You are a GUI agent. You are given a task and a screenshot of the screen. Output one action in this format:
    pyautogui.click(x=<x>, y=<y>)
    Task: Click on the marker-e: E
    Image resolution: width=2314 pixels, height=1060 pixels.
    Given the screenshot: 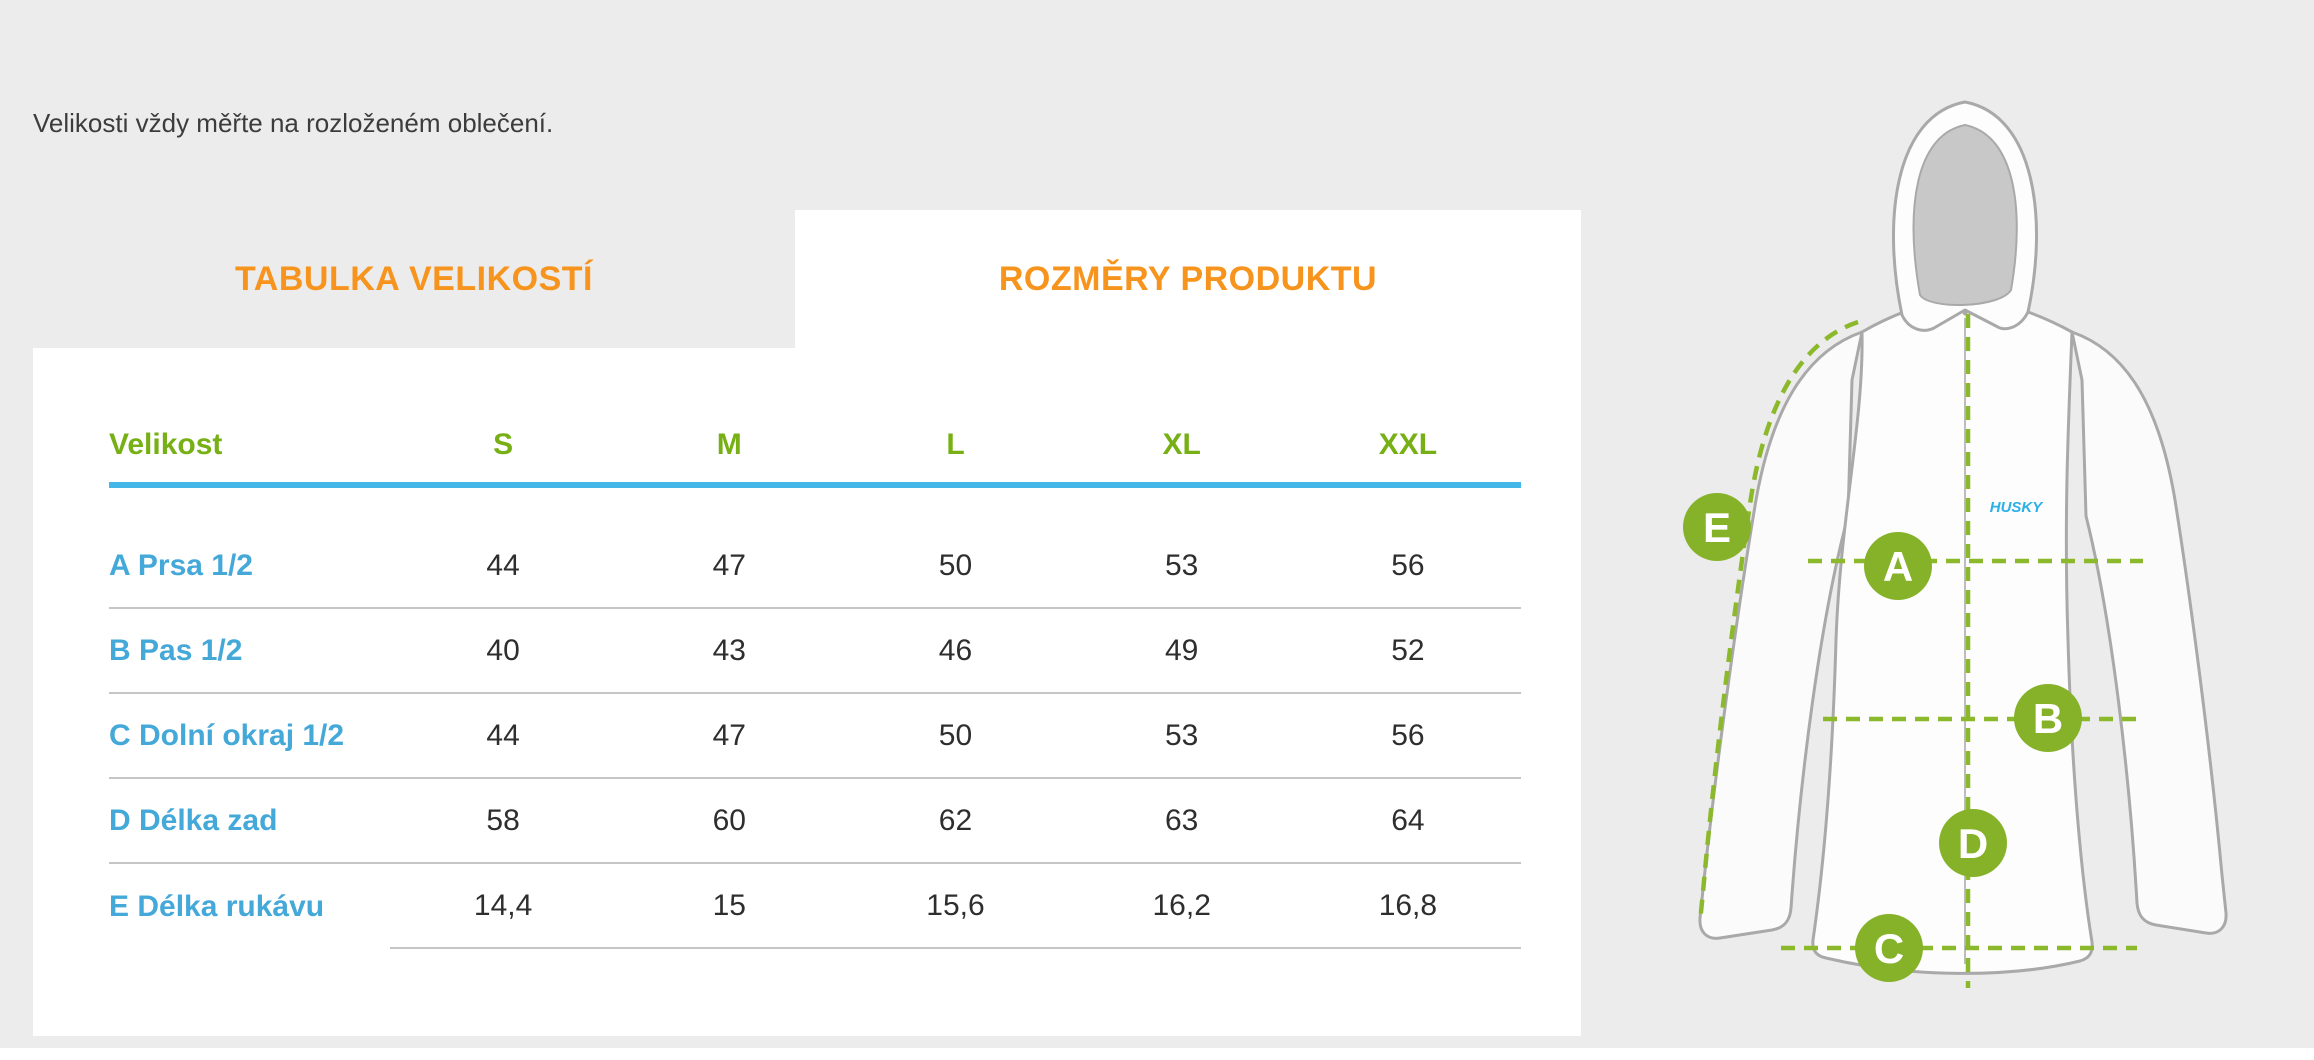 What is the action you would take?
    pyautogui.click(x=1717, y=527)
    